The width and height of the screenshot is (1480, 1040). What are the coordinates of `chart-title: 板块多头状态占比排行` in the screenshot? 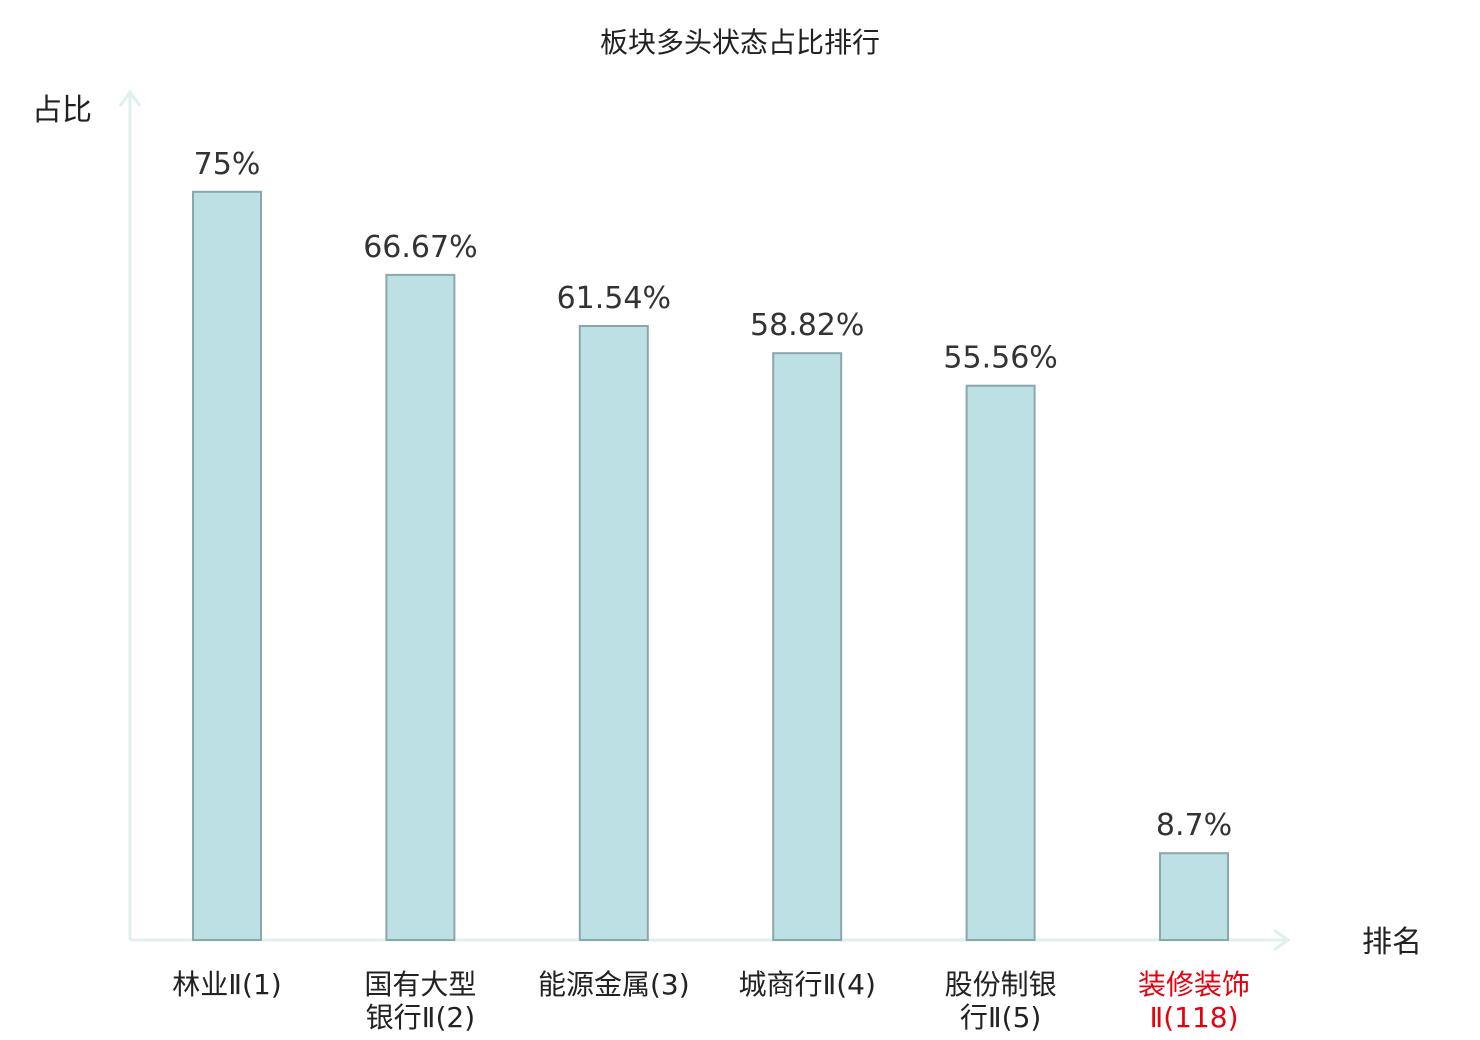 It's located at (740, 42).